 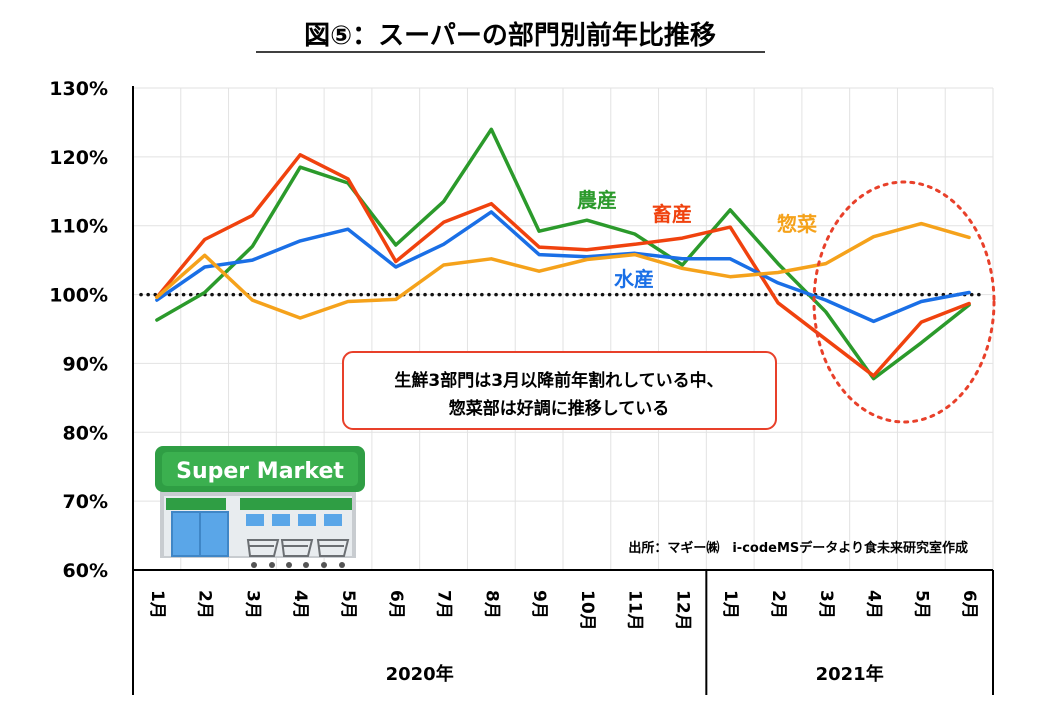 What do you see at coordinates (78, 227) in the screenshot?
I see `y-tick-label: 110%` at bounding box center [78, 227].